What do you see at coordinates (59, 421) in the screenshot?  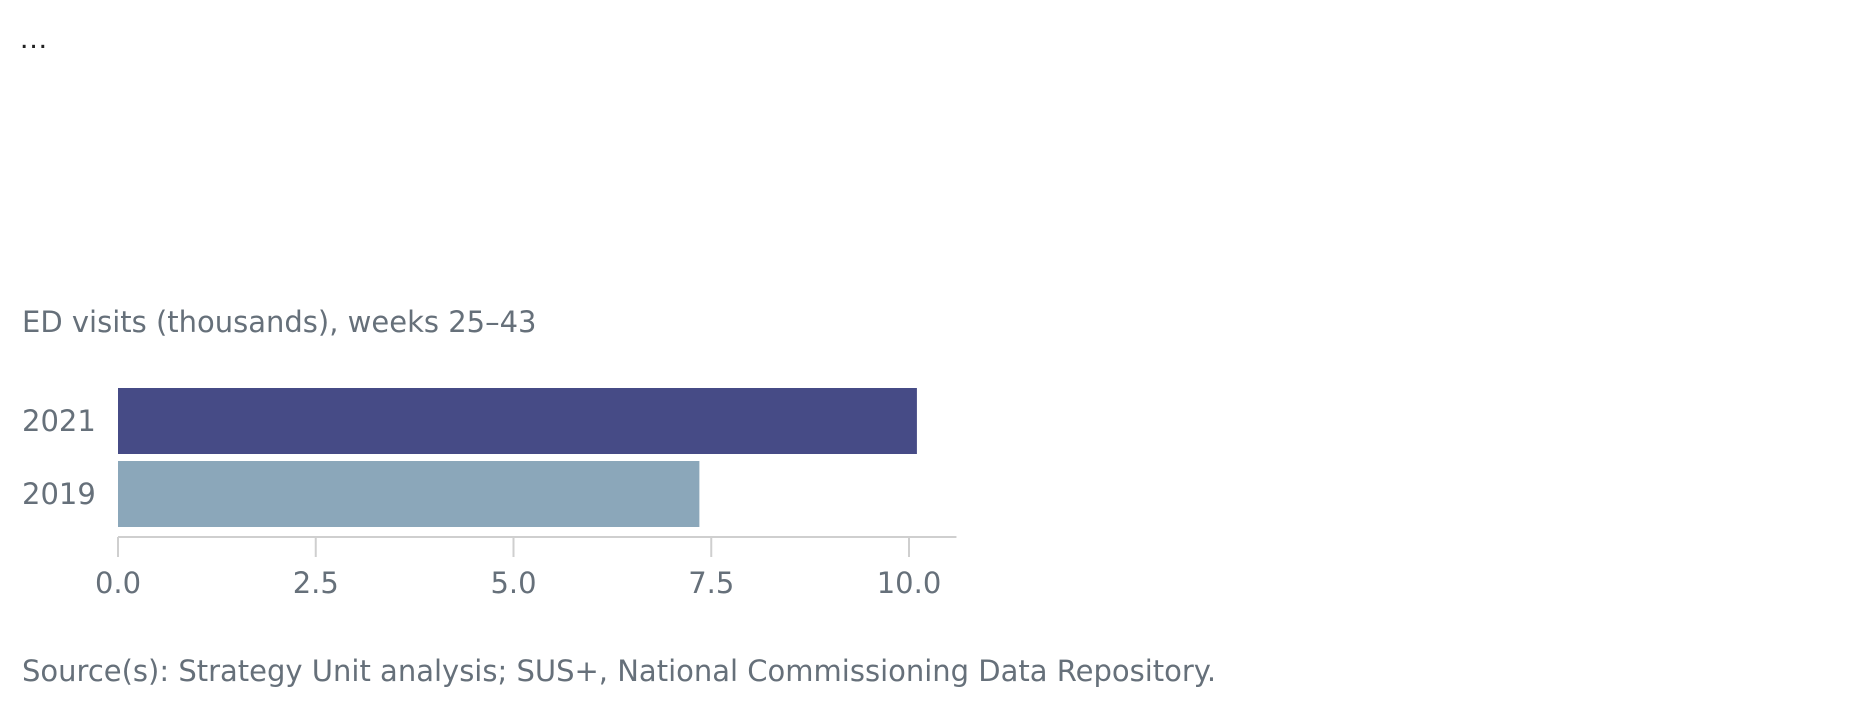 I see `category-label-2021: 2021` at bounding box center [59, 421].